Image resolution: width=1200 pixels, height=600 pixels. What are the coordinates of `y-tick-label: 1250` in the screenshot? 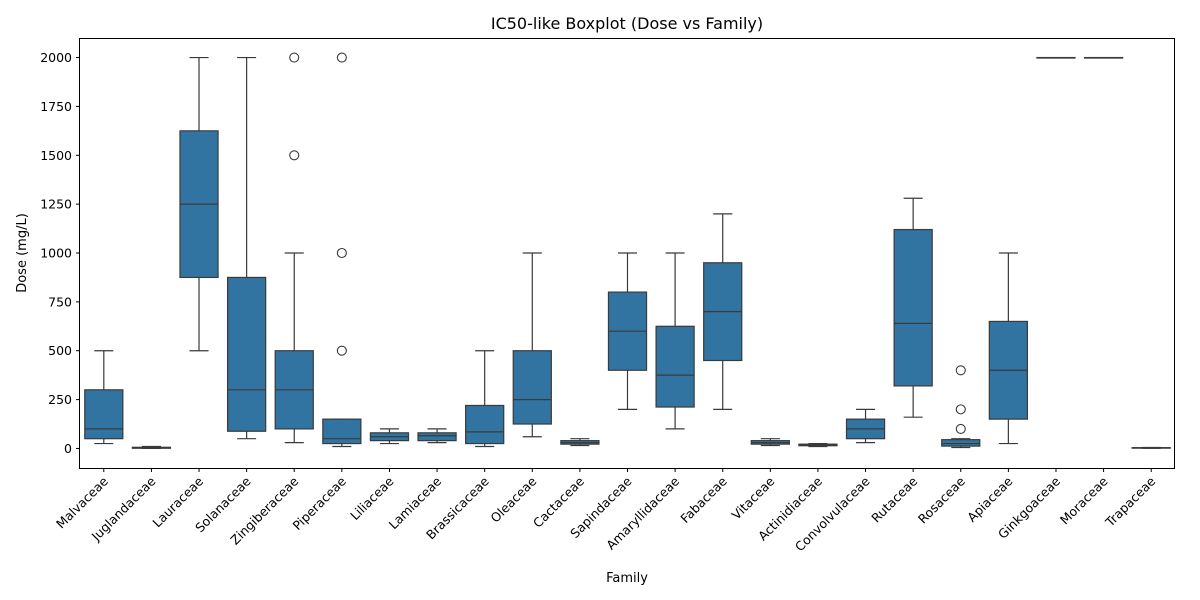 It's located at (56, 204).